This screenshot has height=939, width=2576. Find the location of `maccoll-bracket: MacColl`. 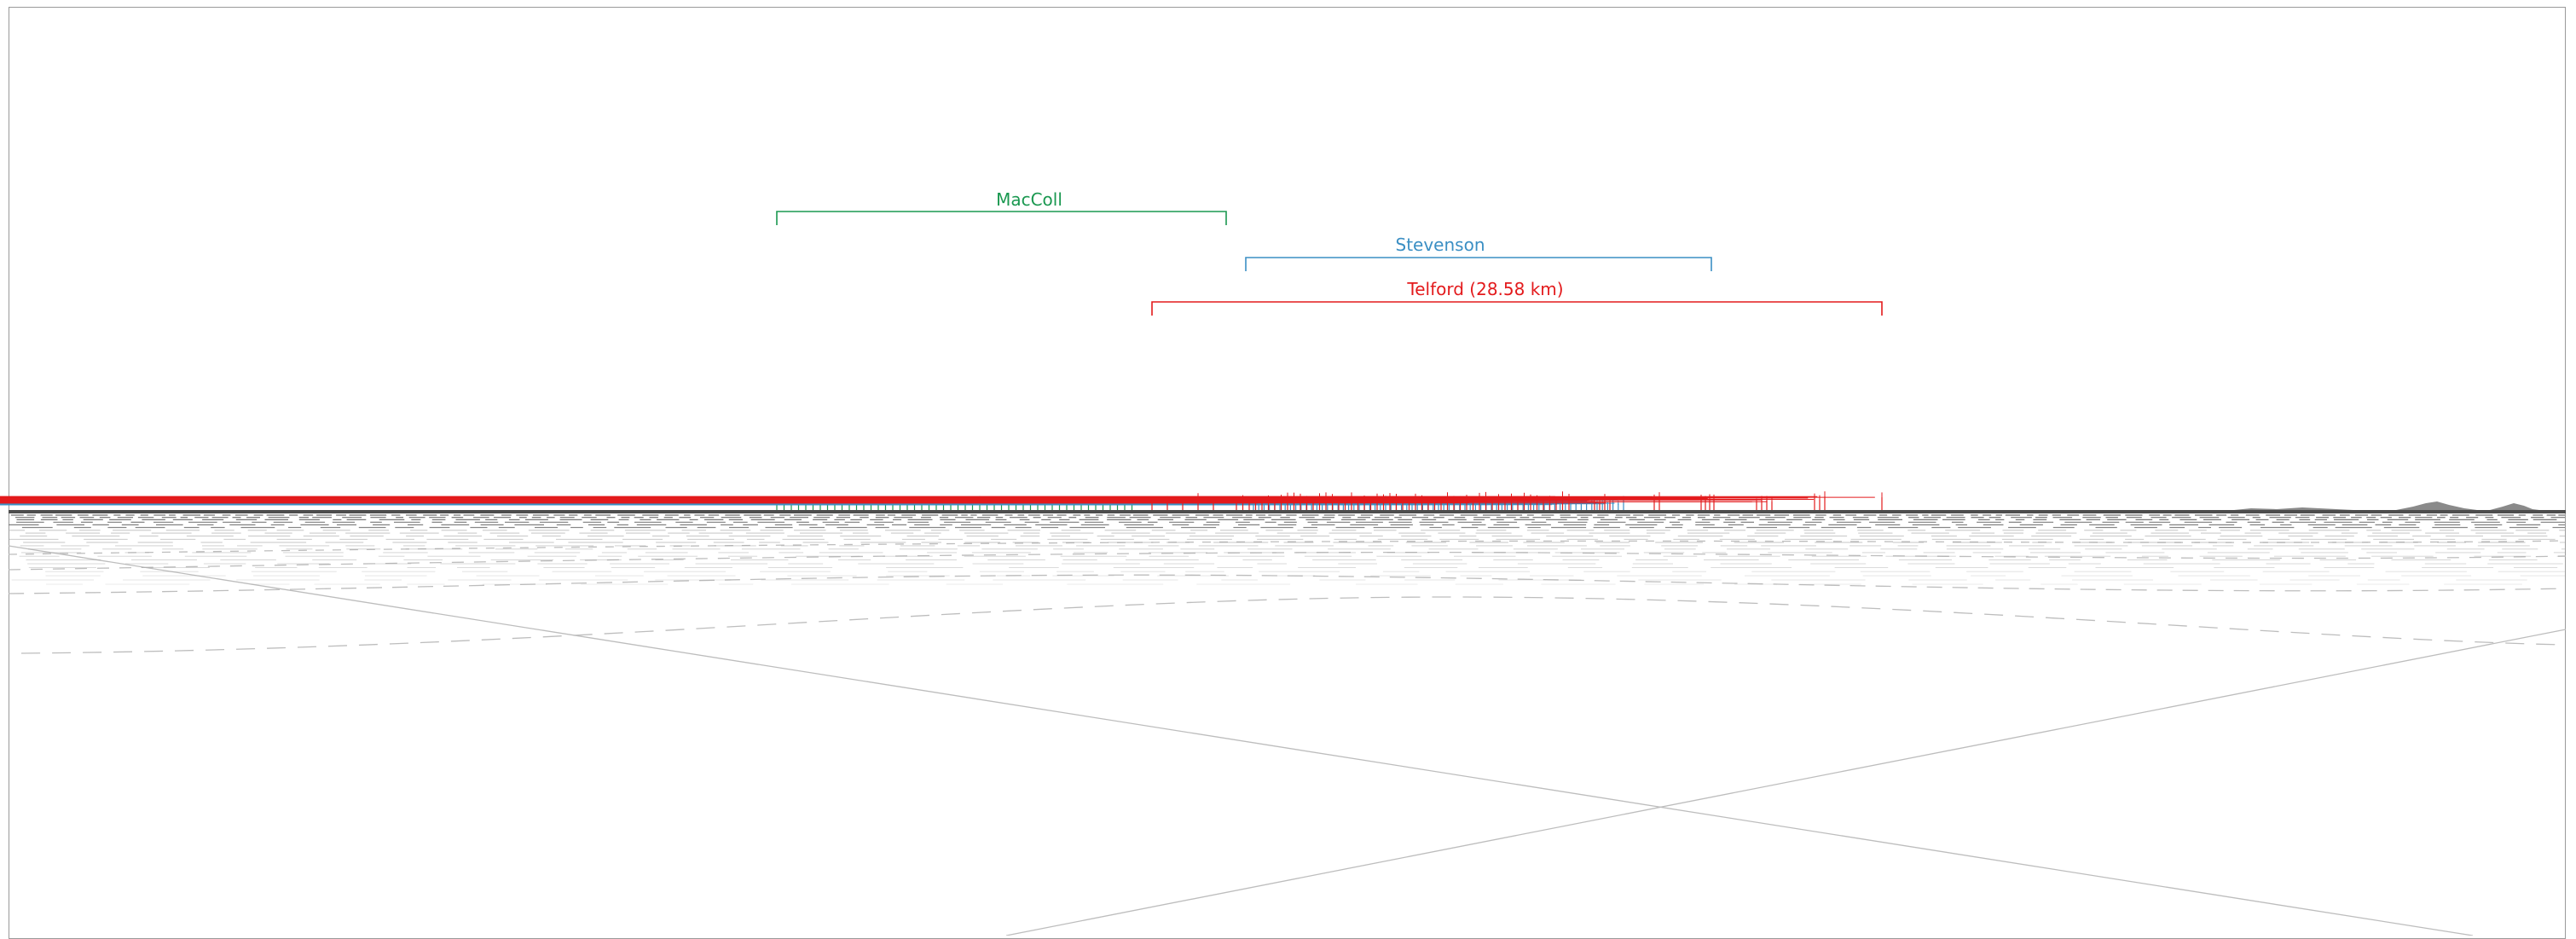

maccoll-bracket: MacColl is located at coordinates (1002, 207).